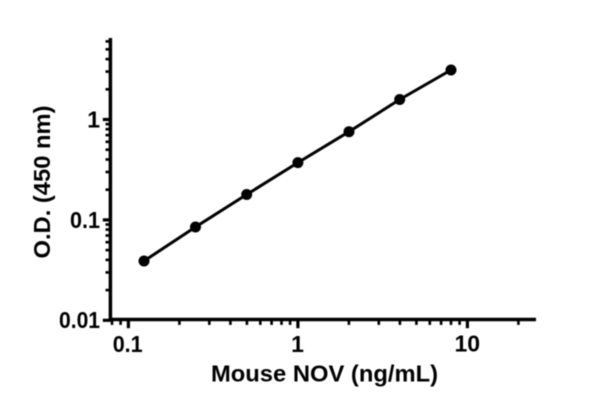 The image size is (600, 407). What do you see at coordinates (79, 320) in the screenshot?
I see `svg-text: 0.01` at bounding box center [79, 320].